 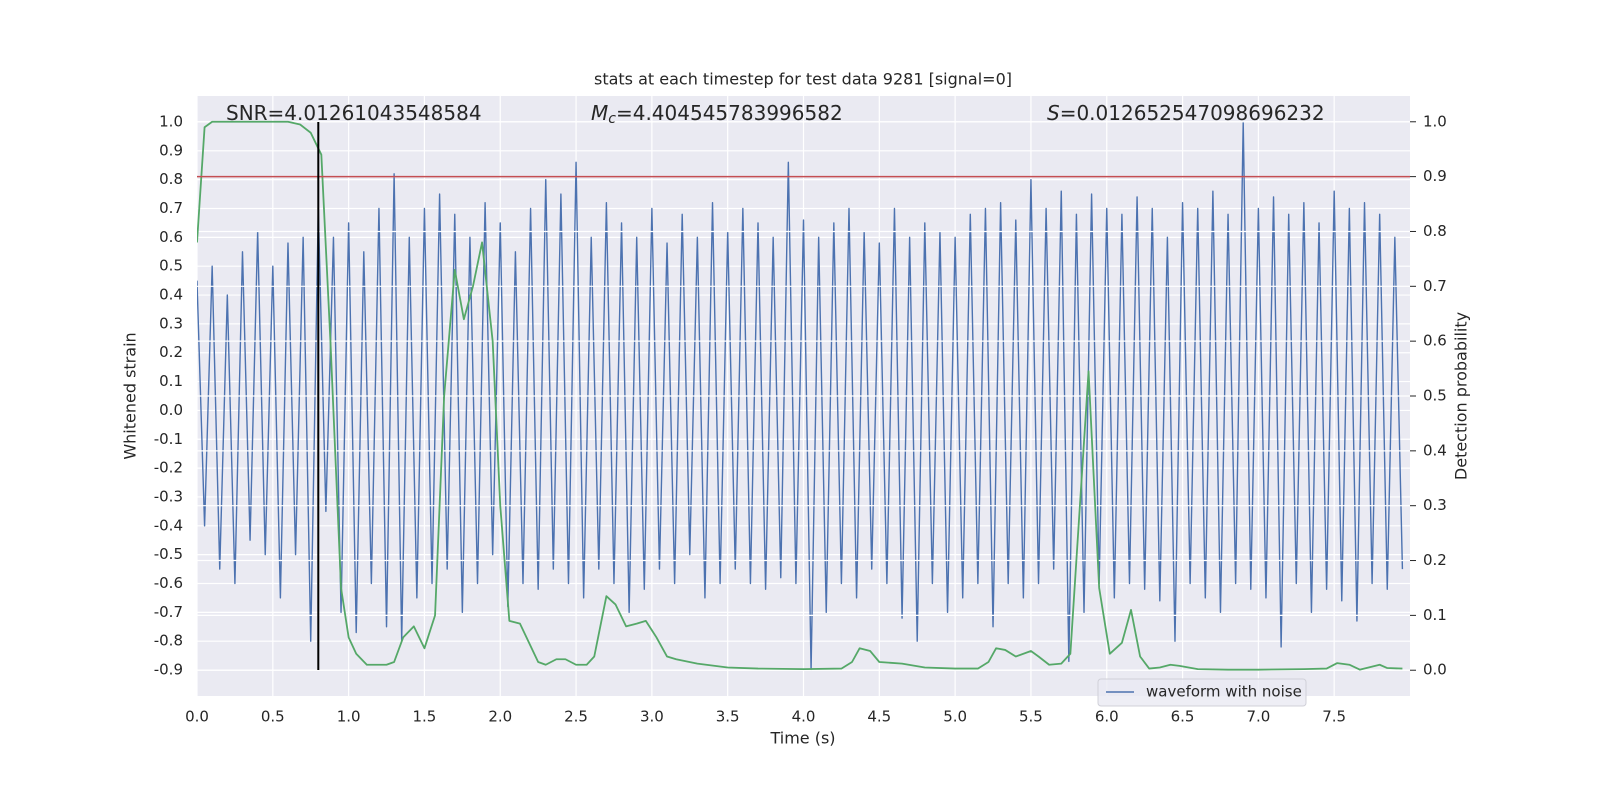 I want to click on y-tick-label: -0.5, so click(x=168, y=554).